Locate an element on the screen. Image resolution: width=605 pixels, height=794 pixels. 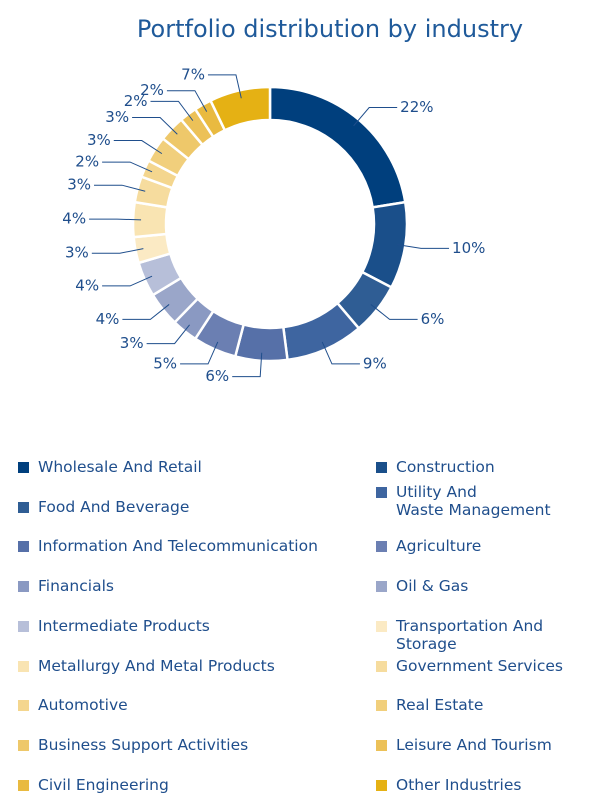
legend-label: Wholesale And Retail is located at coordinates (120, 467).